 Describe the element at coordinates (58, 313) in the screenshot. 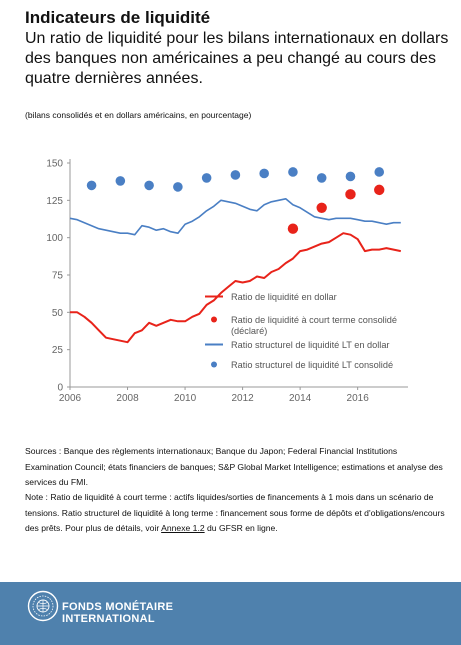

I see `y-tick-label: 50` at that location.